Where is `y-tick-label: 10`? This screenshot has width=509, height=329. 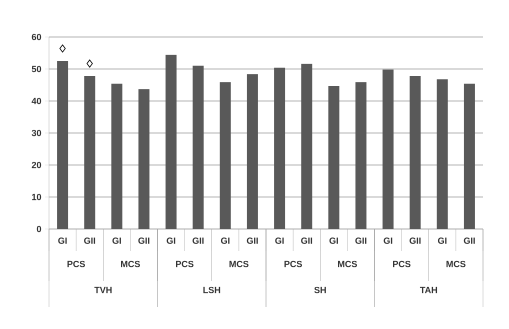
y-tick-label: 10 is located at coordinates (37, 197).